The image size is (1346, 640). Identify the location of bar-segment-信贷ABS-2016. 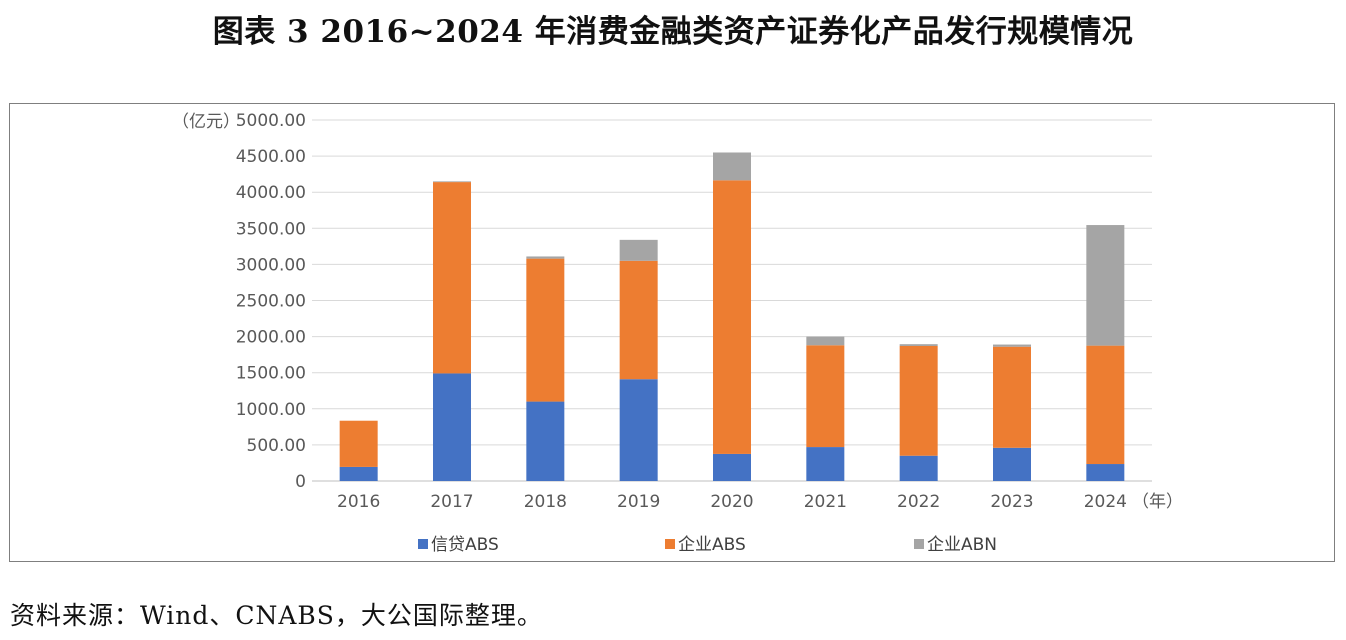
(358, 473).